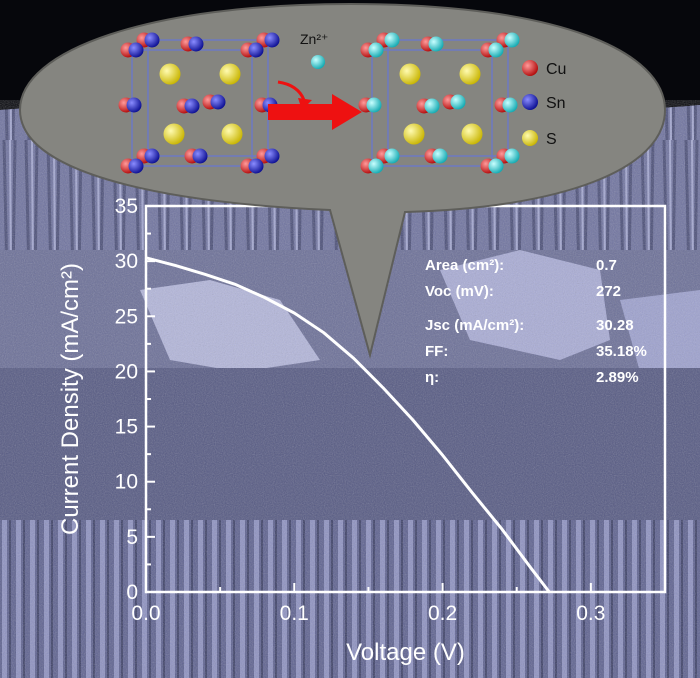 The image size is (700, 678). Describe the element at coordinates (442, 613) in the screenshot. I see `x-tick-label: 0.2` at that location.